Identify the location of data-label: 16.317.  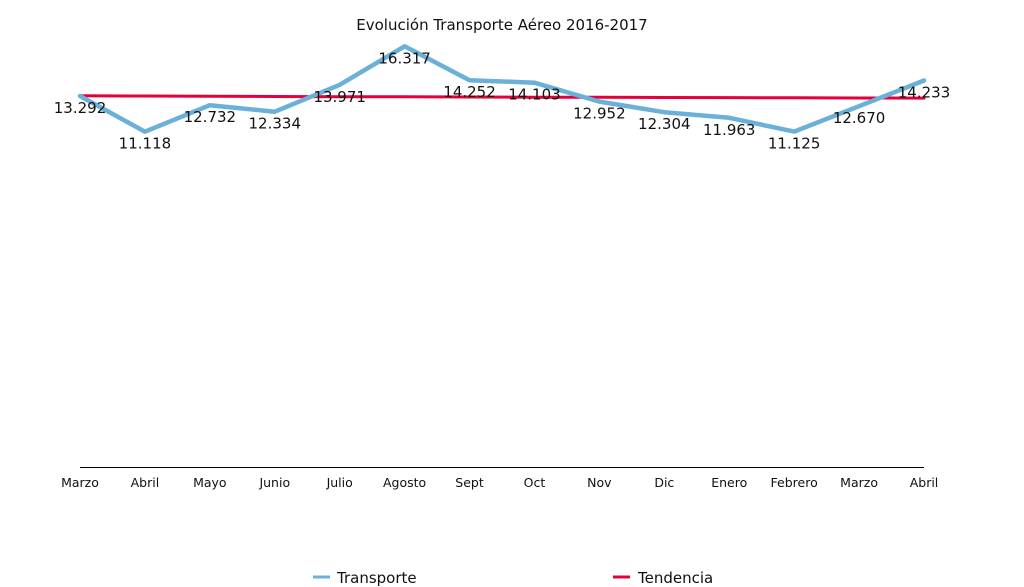
(404, 58).